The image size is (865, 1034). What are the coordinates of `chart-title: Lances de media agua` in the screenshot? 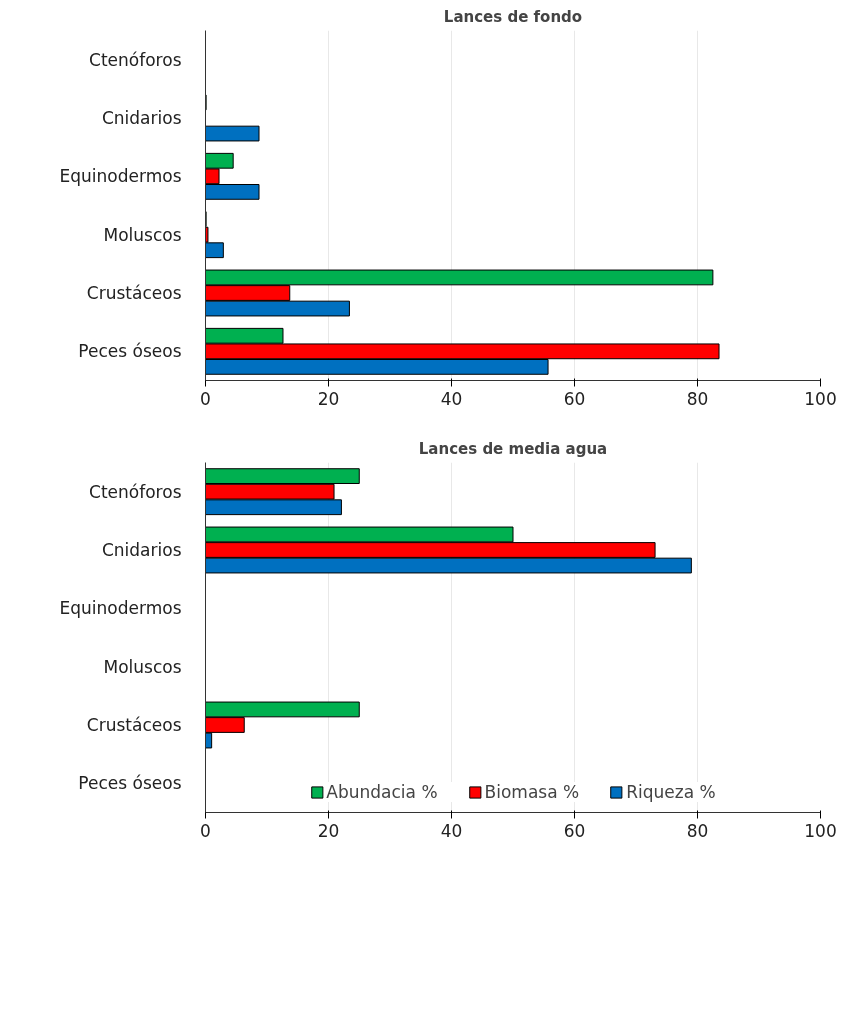 It's located at (513, 448).